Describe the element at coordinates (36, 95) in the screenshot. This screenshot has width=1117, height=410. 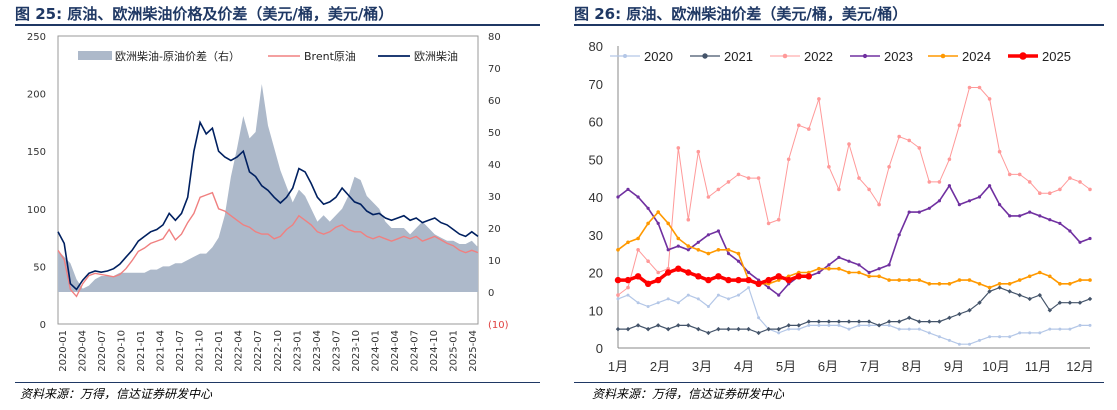
I see `left-y-tick-label: 200` at that location.